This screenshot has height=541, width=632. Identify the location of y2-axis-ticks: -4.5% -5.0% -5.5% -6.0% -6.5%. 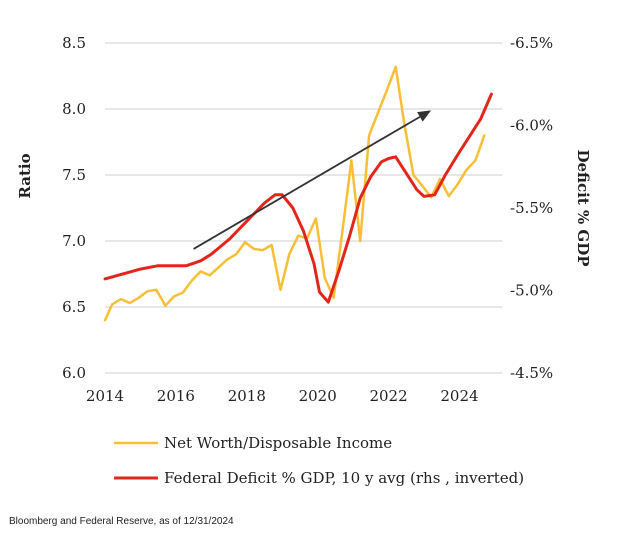
(531, 208).